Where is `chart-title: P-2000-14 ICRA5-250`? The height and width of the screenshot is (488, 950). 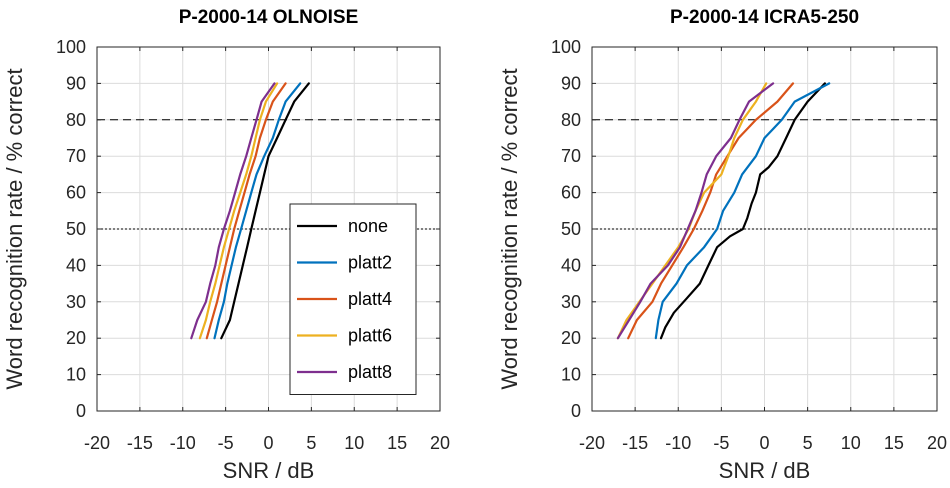
chart-title: P-2000-14 ICRA5-250 is located at coordinates (764, 17).